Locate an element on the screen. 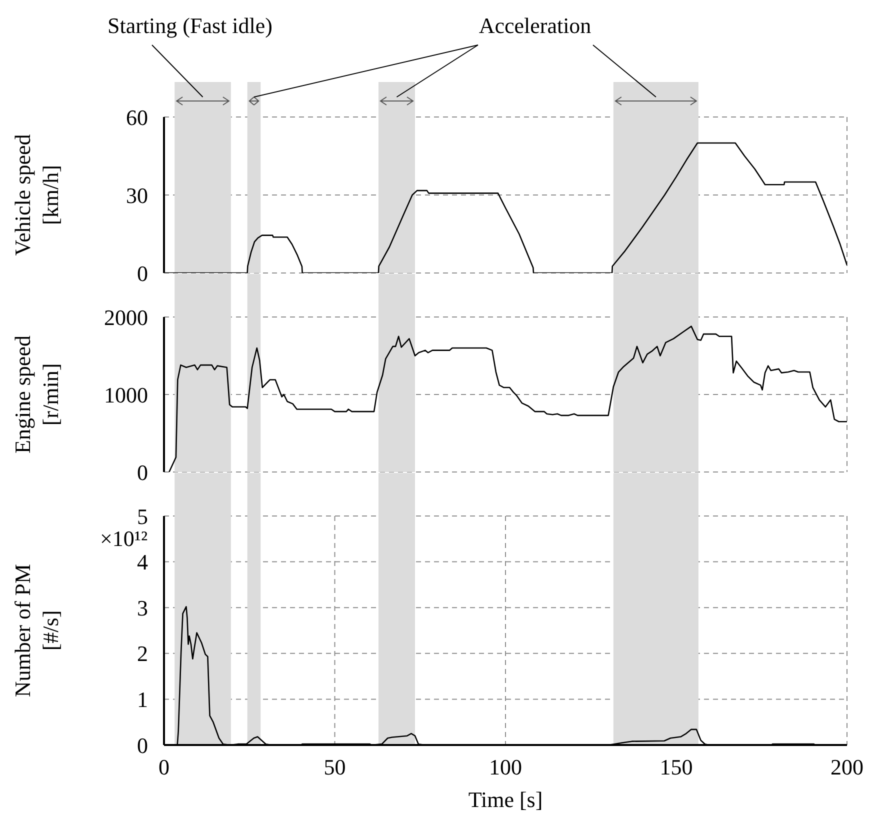 The width and height of the screenshot is (872, 824). x-tick-label: 150 is located at coordinates (676, 767).